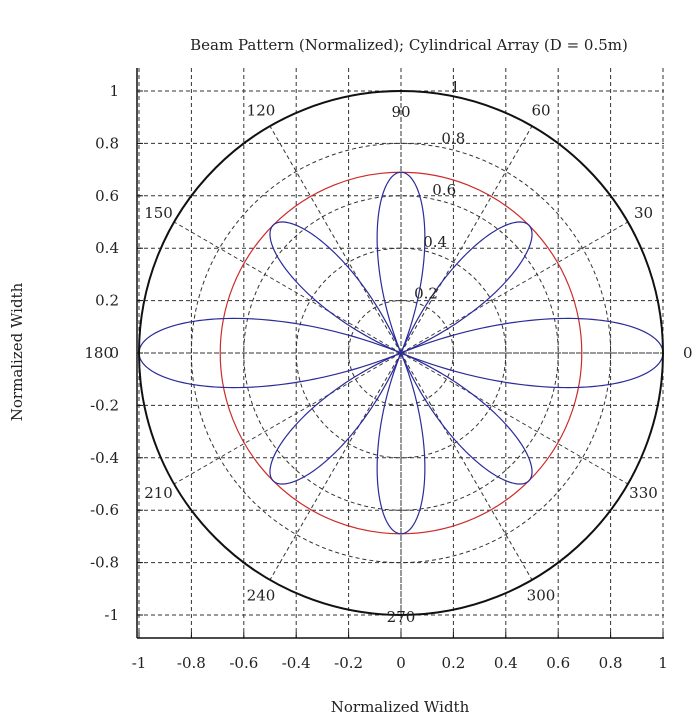 The image size is (696, 719). Describe the element at coordinates (17, 351) in the screenshot. I see `y-axis-title: Normalized Width` at that location.